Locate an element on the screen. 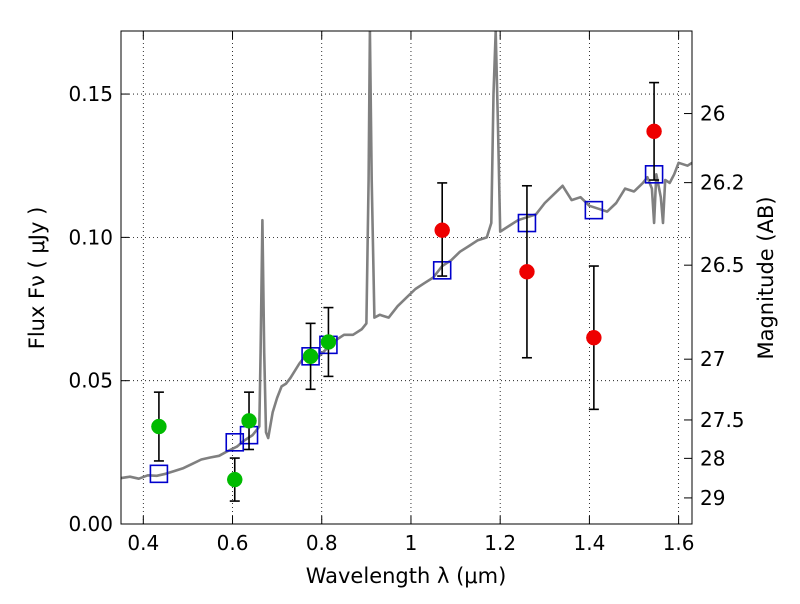 The image size is (800, 604). x-tick-label: 0.4 is located at coordinates (143, 543).